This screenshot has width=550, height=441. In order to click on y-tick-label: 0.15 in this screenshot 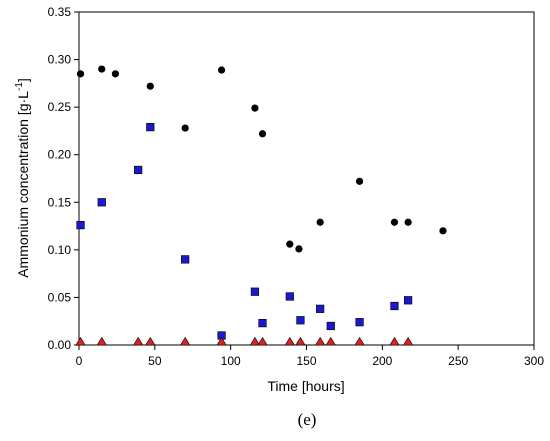, I will do `click(60, 202)`.